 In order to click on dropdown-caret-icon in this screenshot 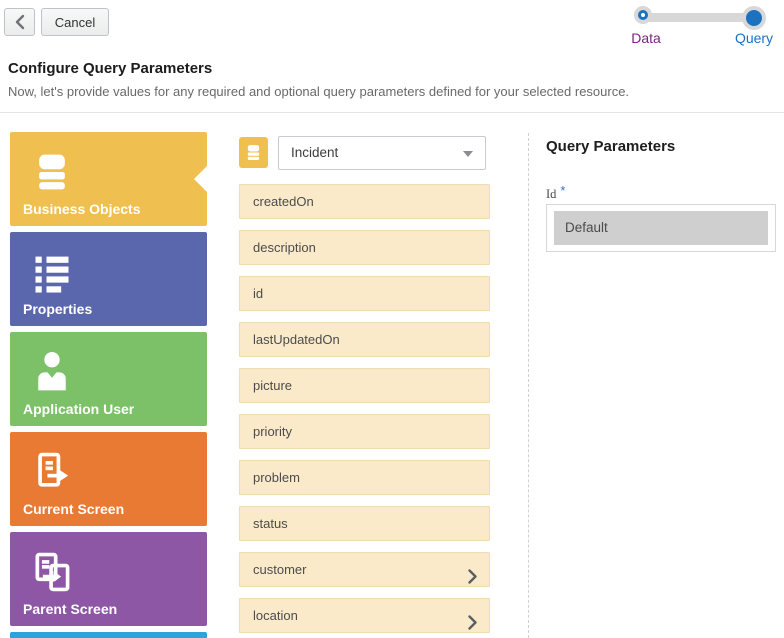, I will do `click(468, 154)`.